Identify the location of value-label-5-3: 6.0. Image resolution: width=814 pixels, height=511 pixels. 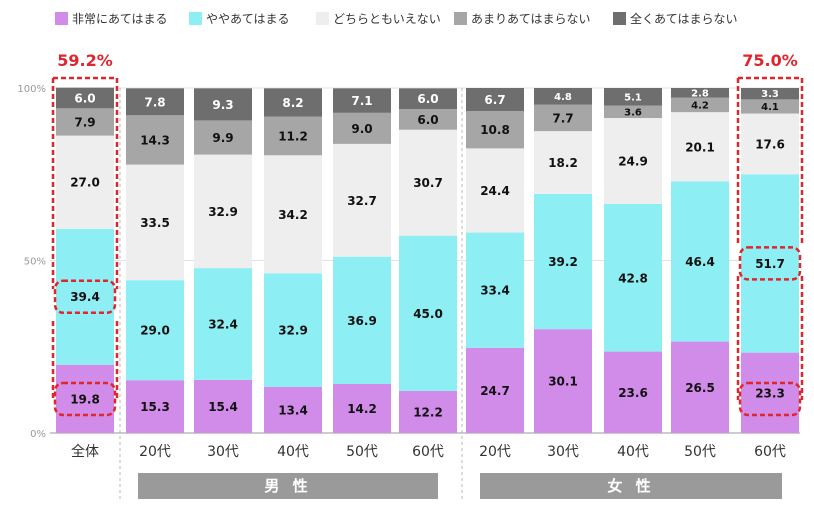
(427, 120).